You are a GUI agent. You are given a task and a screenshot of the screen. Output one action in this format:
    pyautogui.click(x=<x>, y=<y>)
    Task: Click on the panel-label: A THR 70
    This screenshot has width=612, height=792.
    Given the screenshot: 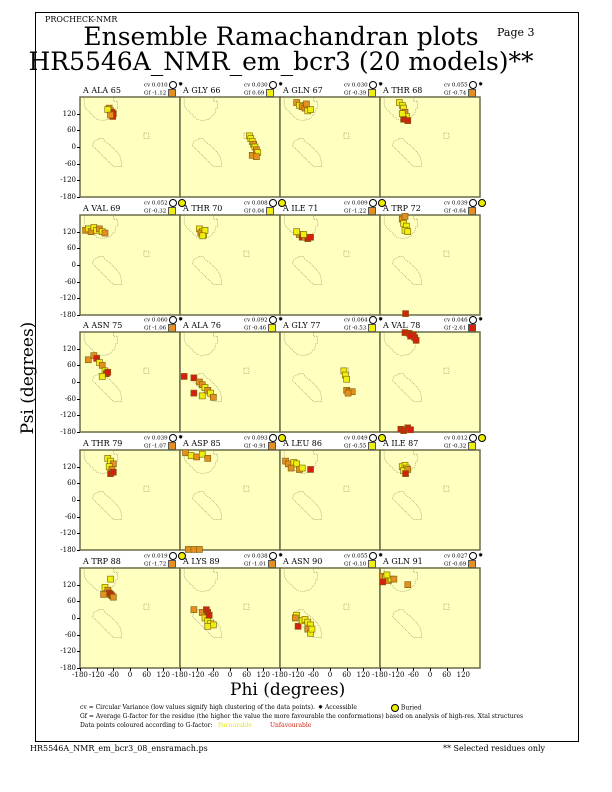 What is the action you would take?
    pyautogui.click(x=203, y=208)
    